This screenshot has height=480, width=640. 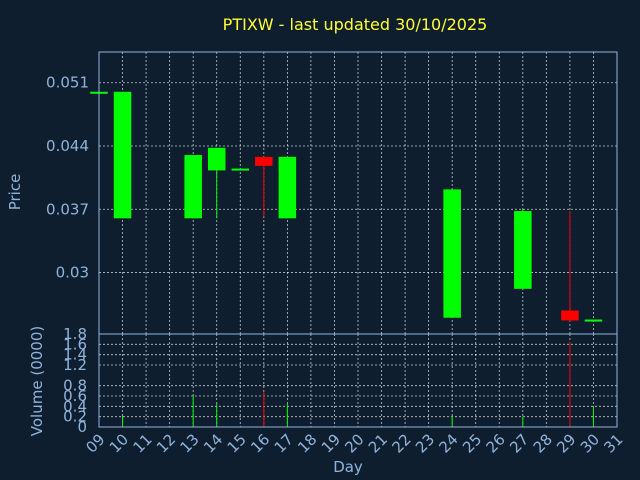 I want to click on x-tick-label: 22, so click(x=401, y=443).